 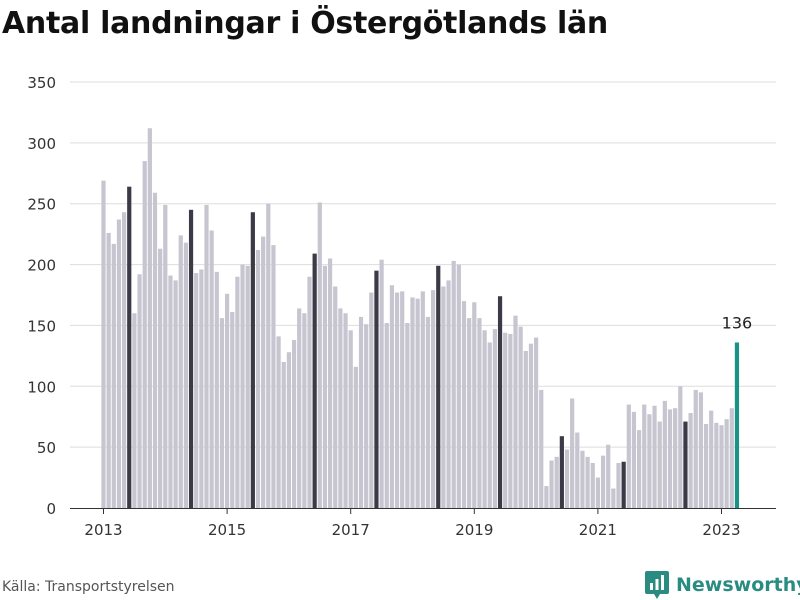 I want to click on y-tick-label: 100, so click(x=41, y=387).